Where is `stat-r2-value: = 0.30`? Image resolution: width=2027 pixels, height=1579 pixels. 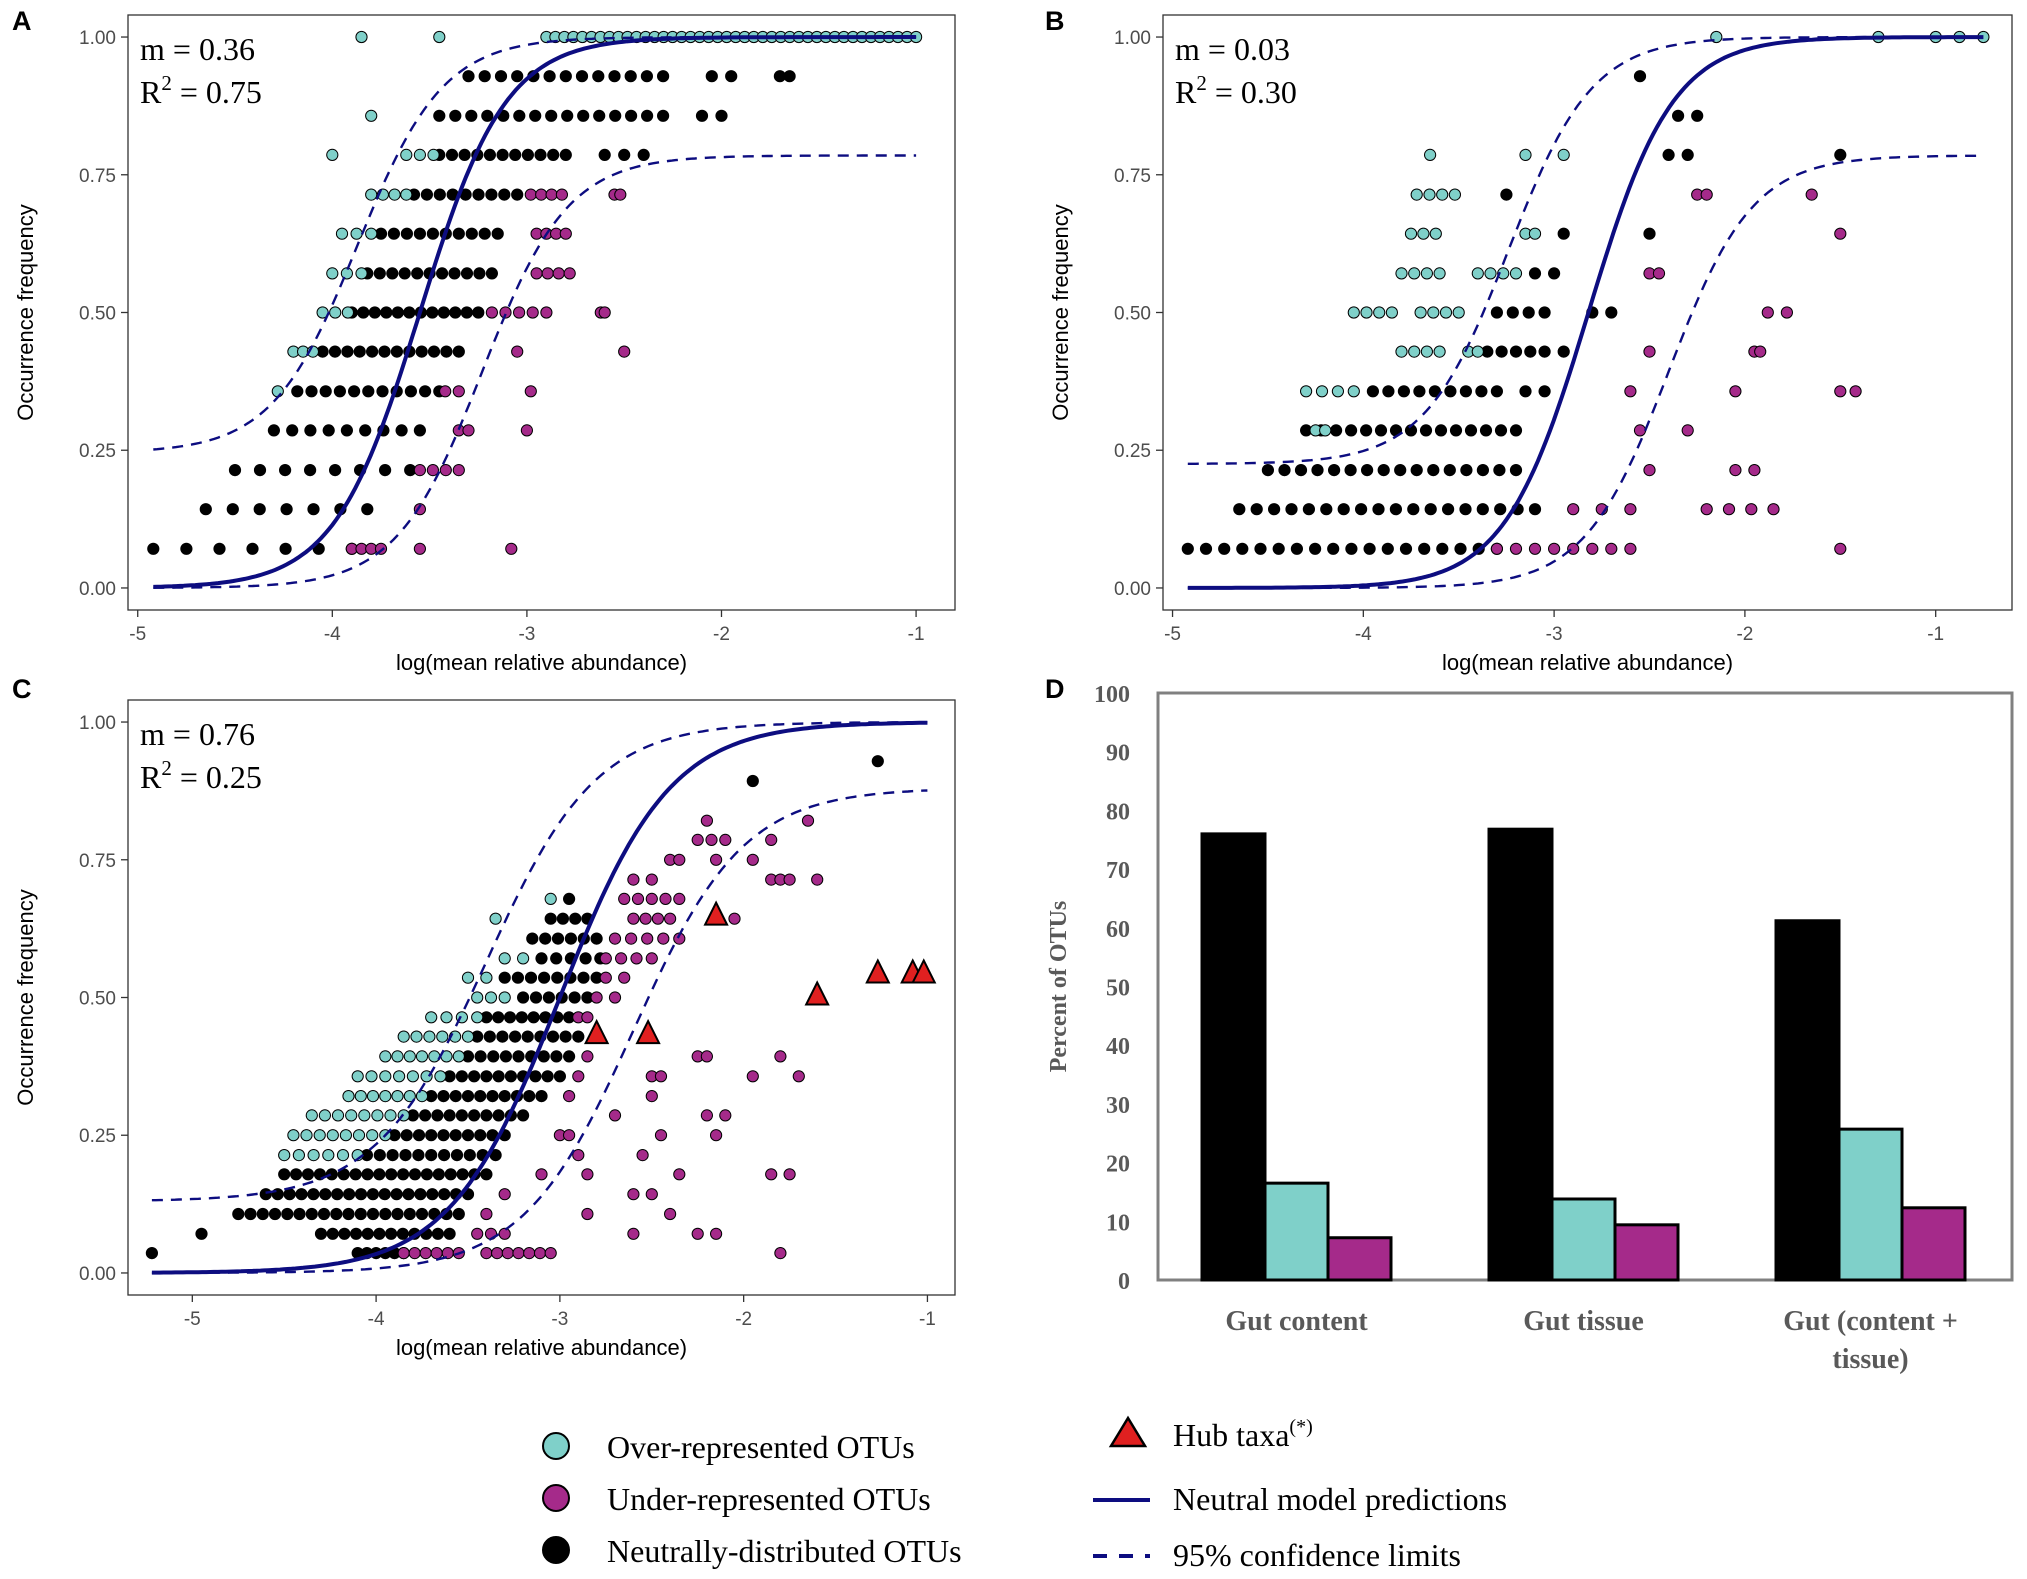
stat-r2-value: = 0.30 is located at coordinates (1252, 92).